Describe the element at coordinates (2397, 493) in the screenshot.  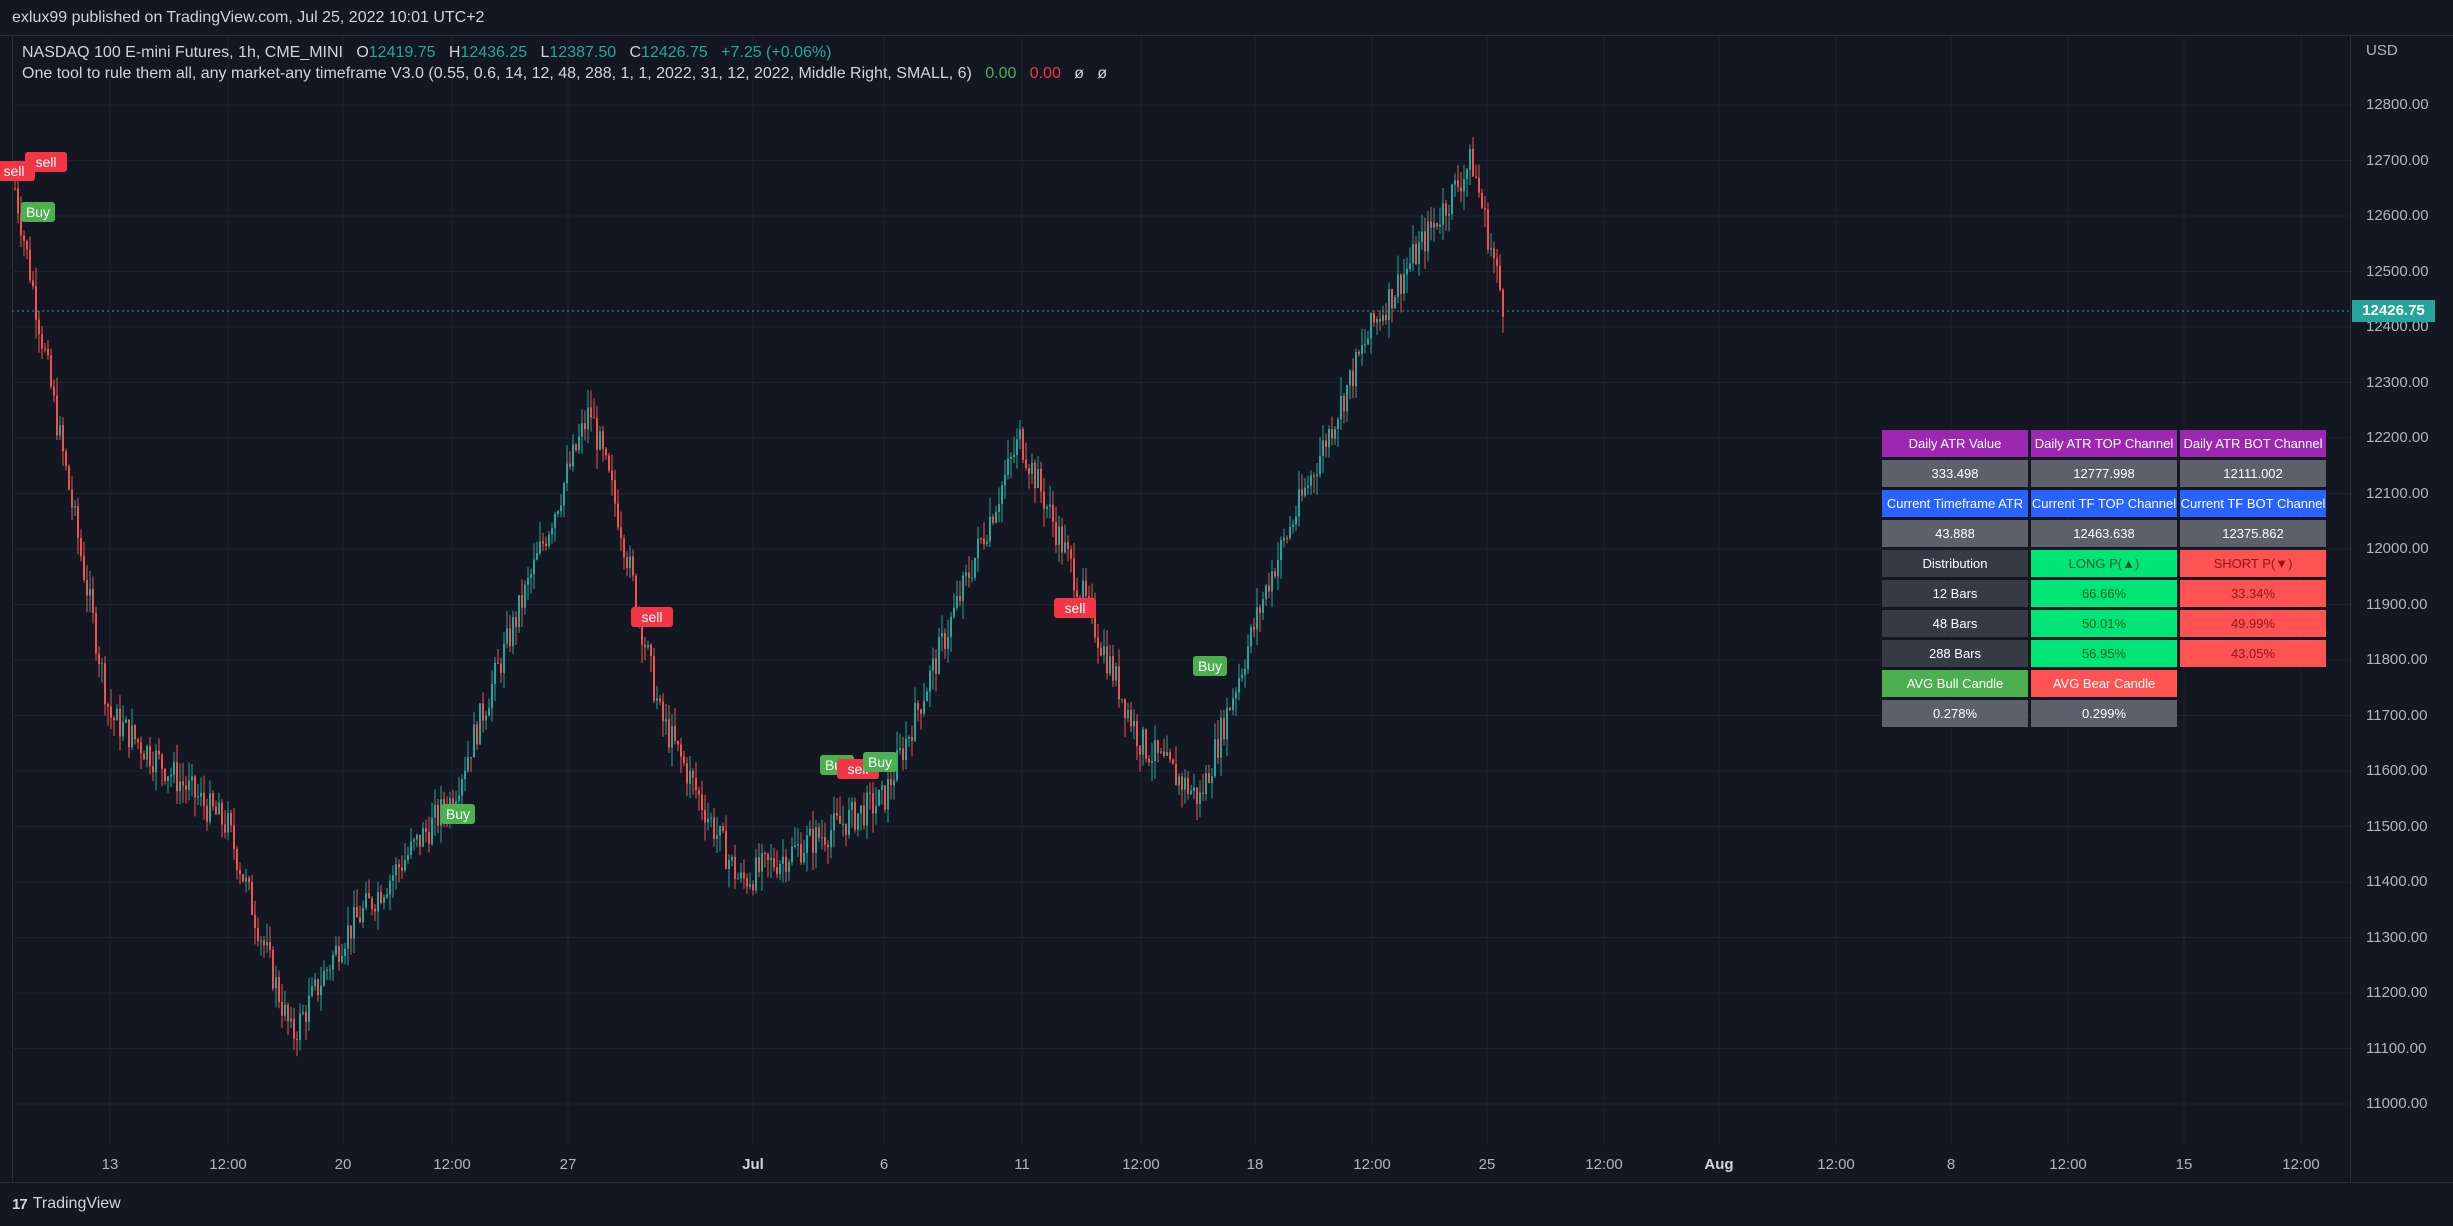
I see `price-axis-label: 12100.00` at that location.